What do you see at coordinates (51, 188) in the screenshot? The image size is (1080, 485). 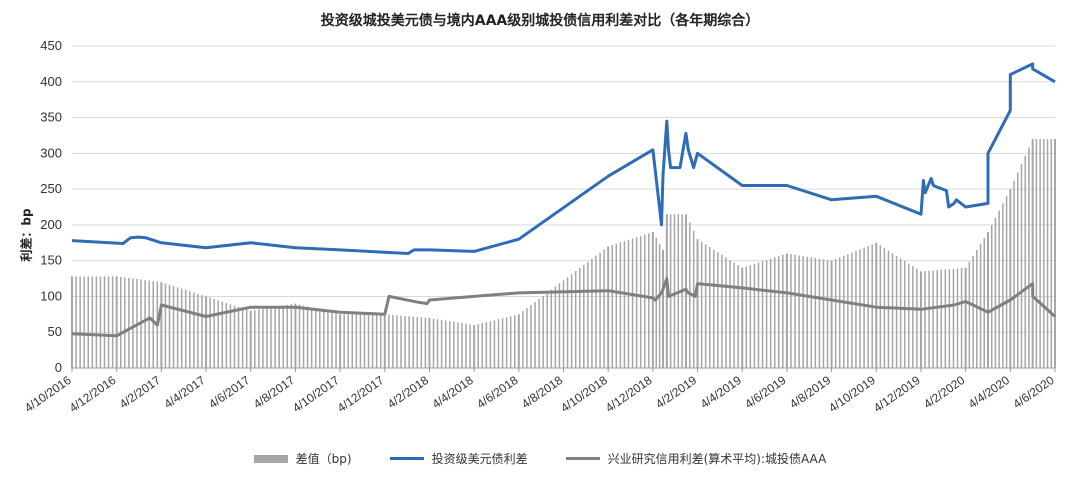 I see `y-tick-label: 250` at bounding box center [51, 188].